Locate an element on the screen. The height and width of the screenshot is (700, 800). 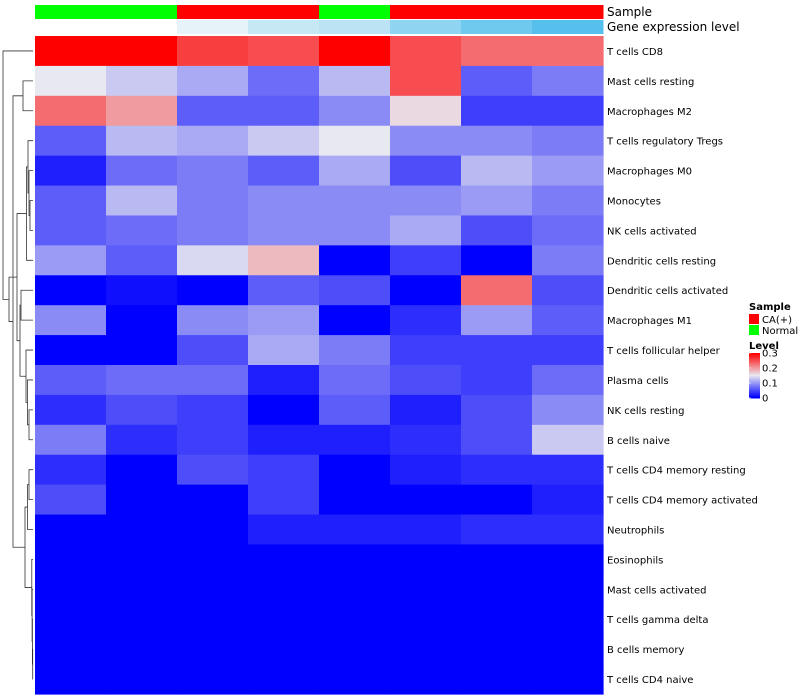
sample-annotation-label: Sample is located at coordinates (629, 12).